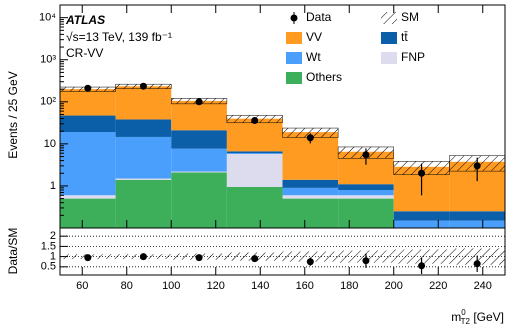 The height and width of the screenshot is (333, 510). Describe the element at coordinates (463, 312) in the screenshot. I see `x-label-sup: 0` at that location.